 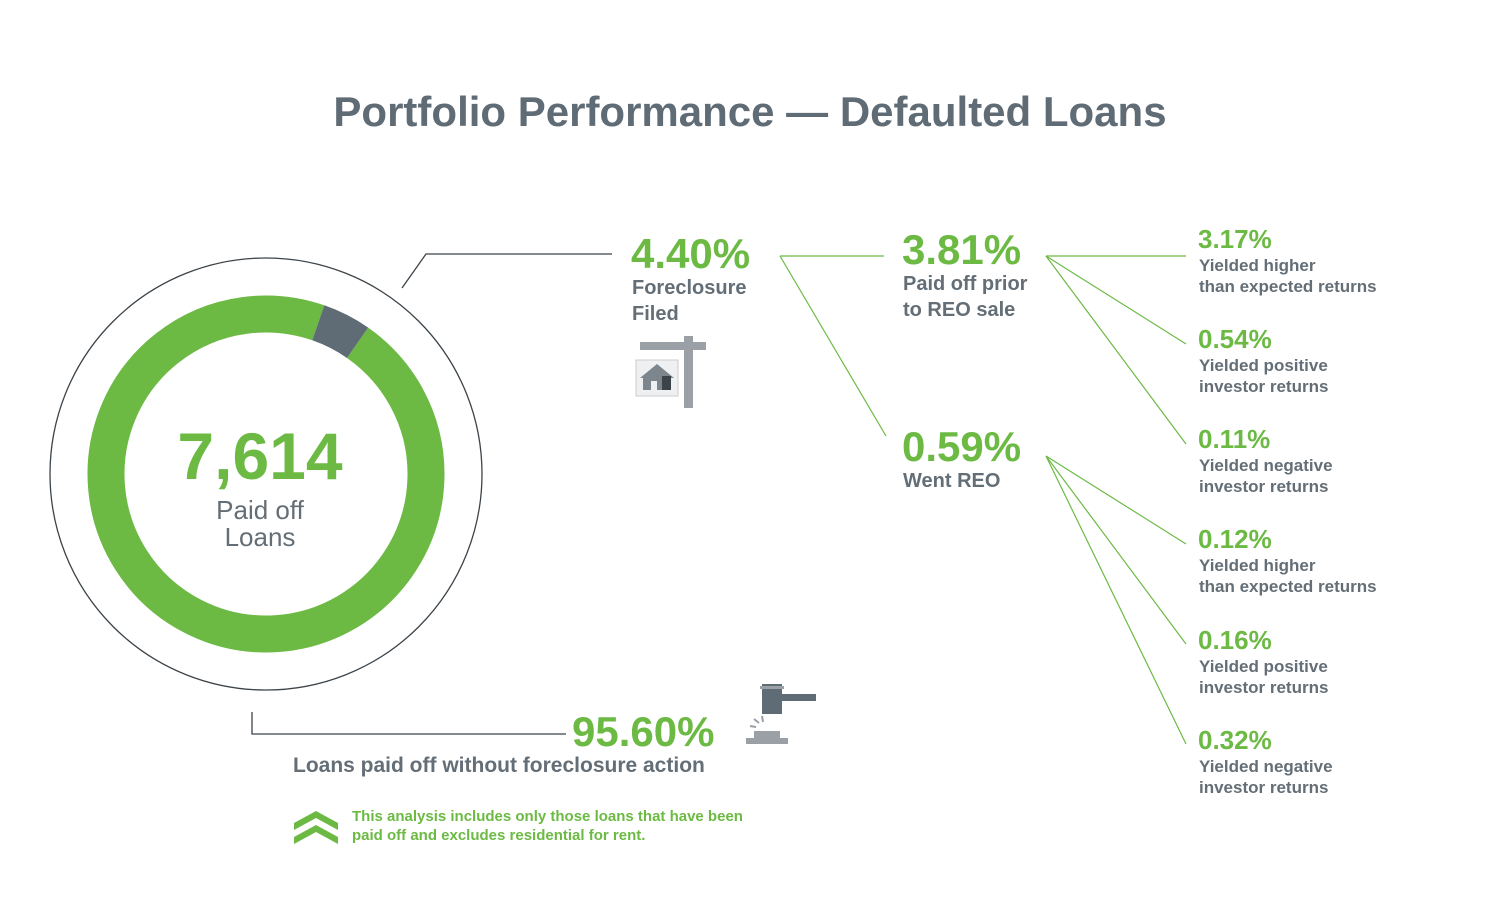 I want to click on donut-chart, so click(x=266, y=474).